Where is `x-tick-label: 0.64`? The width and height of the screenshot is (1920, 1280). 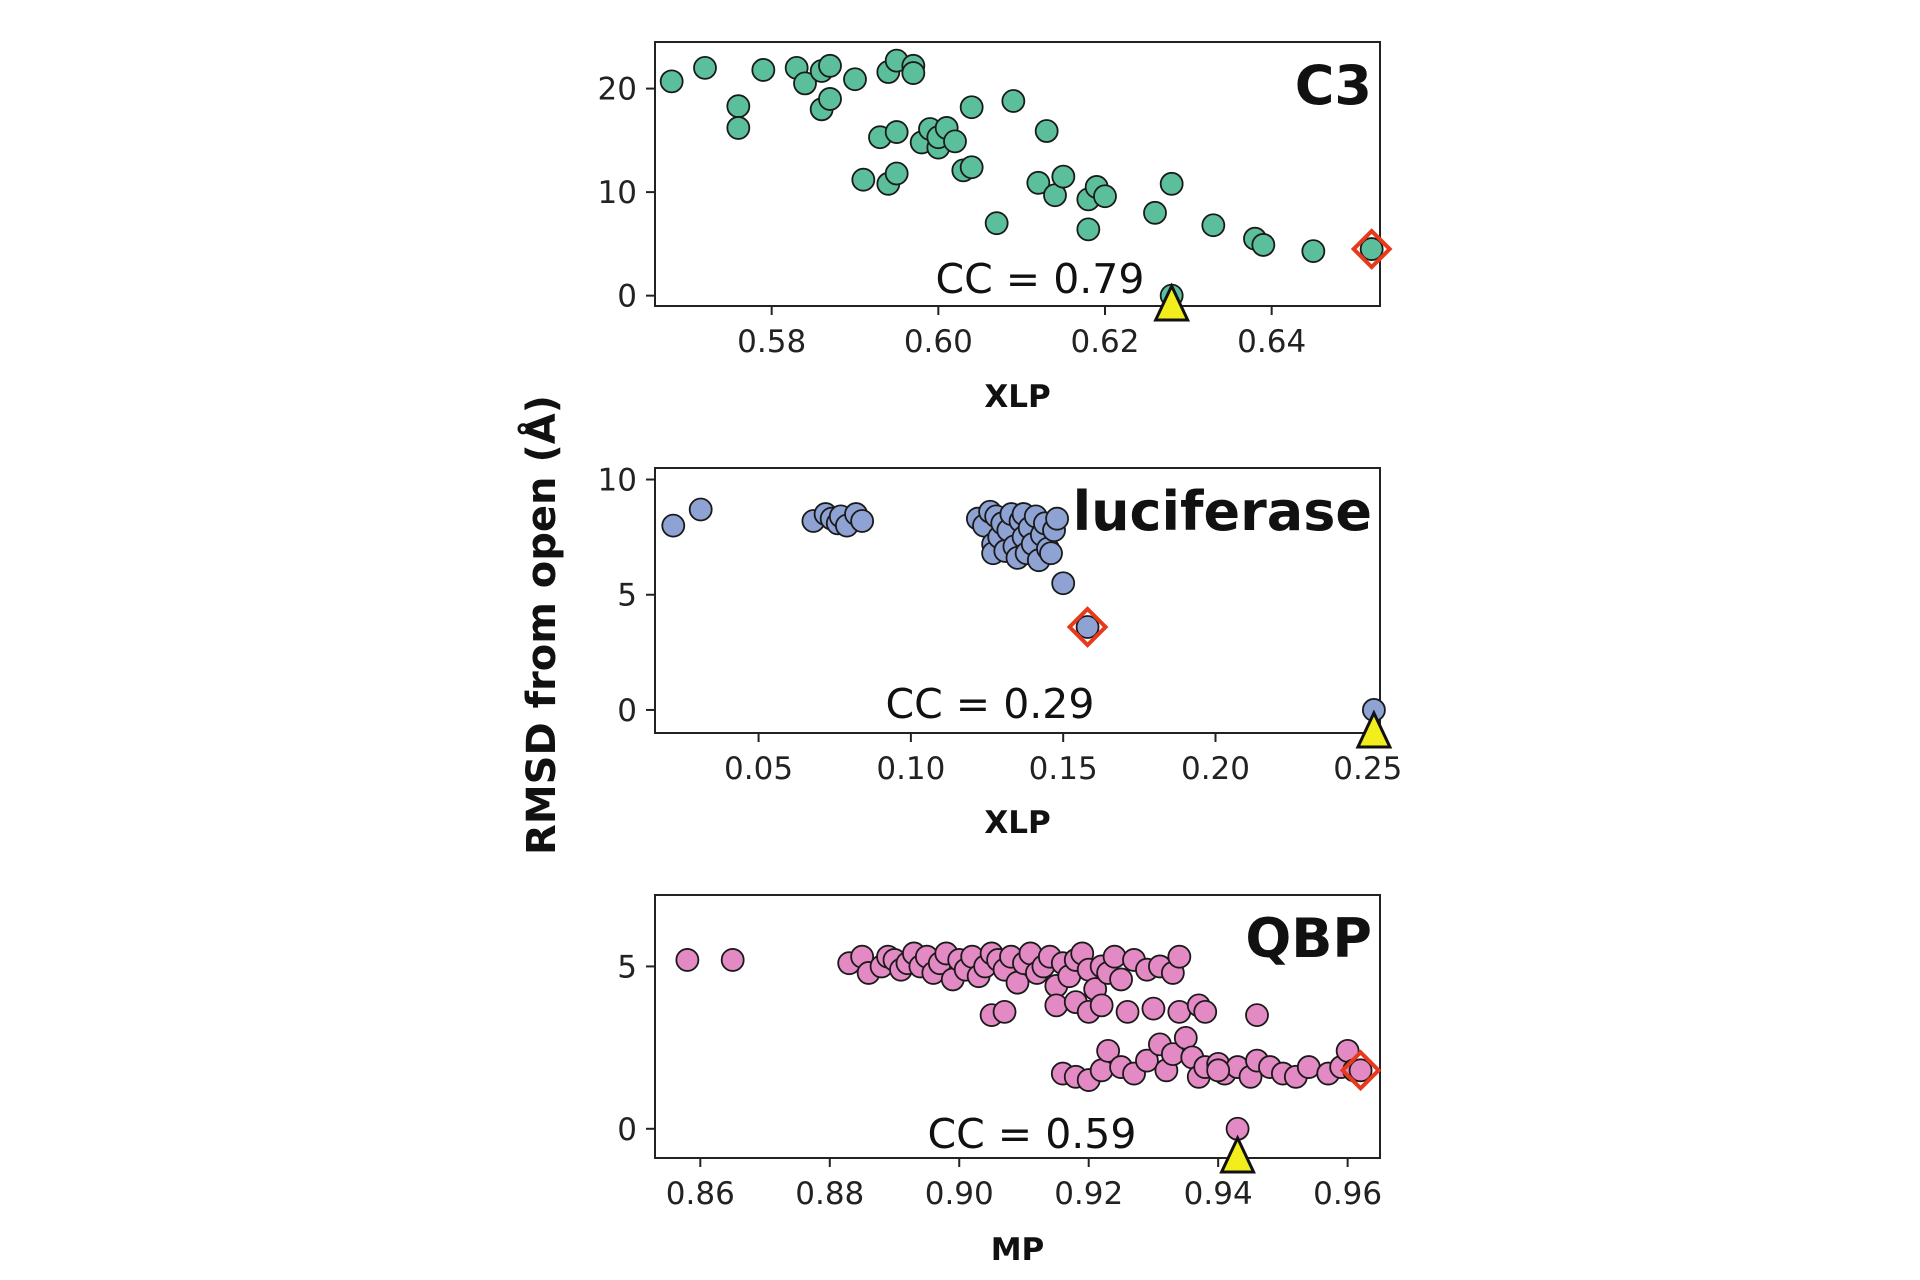 x-tick-label: 0.64 is located at coordinates (1271, 342).